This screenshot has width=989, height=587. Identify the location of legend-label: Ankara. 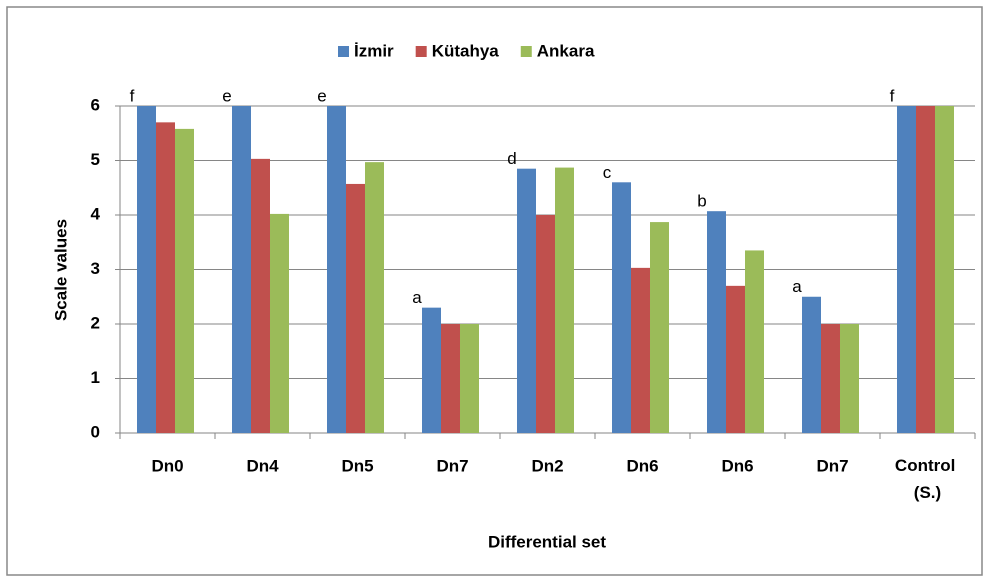
(566, 50).